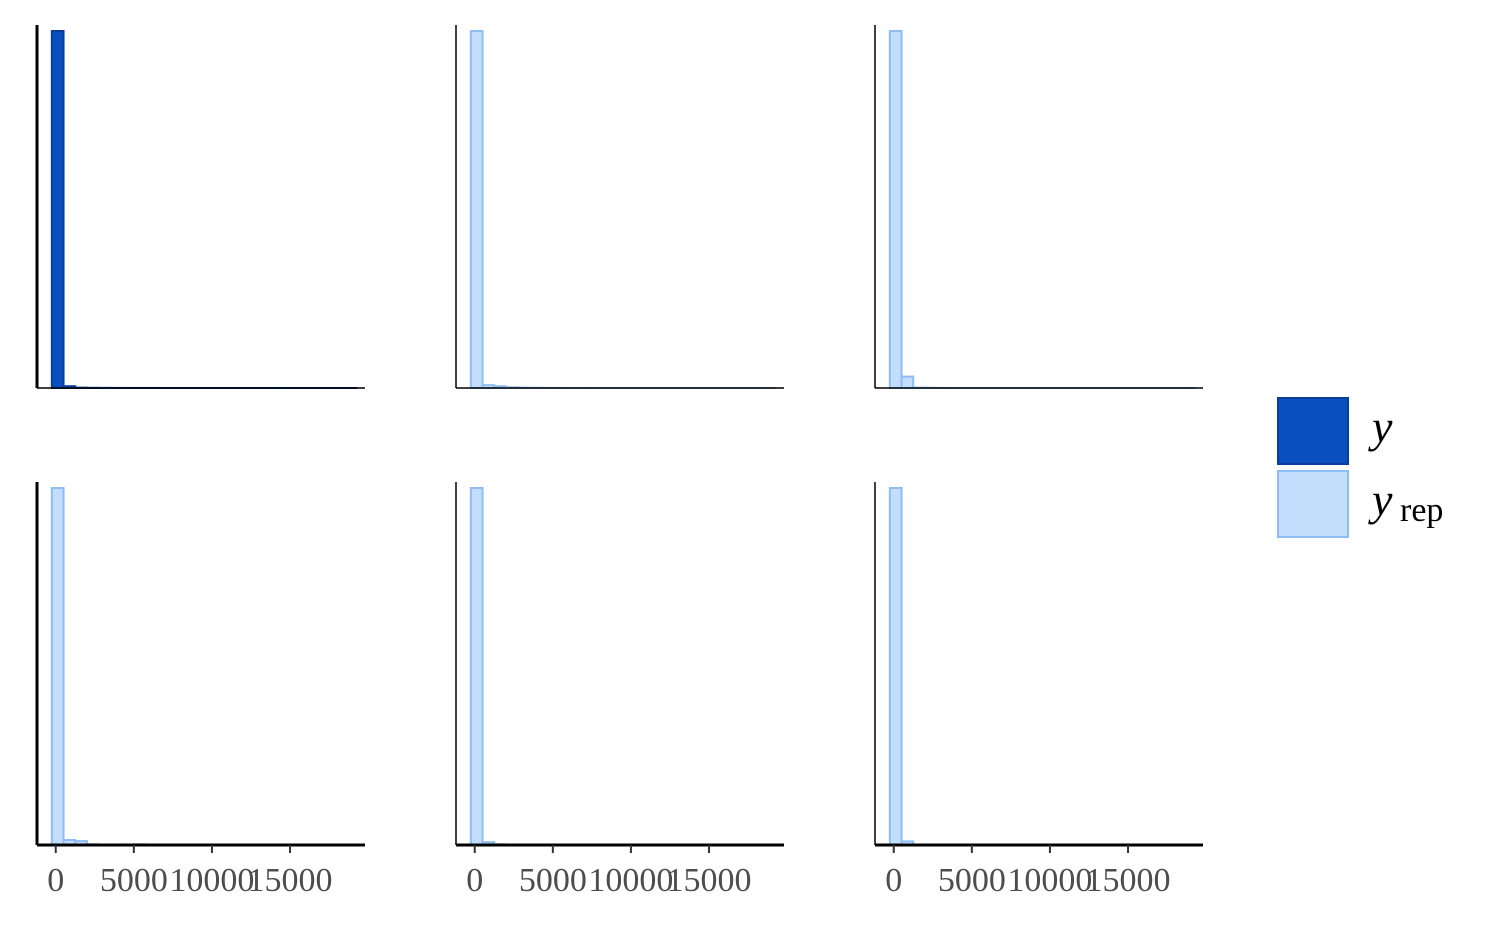  Describe the element at coordinates (1380, 499) in the screenshot. I see `legend-label-y_rep: y` at that location.